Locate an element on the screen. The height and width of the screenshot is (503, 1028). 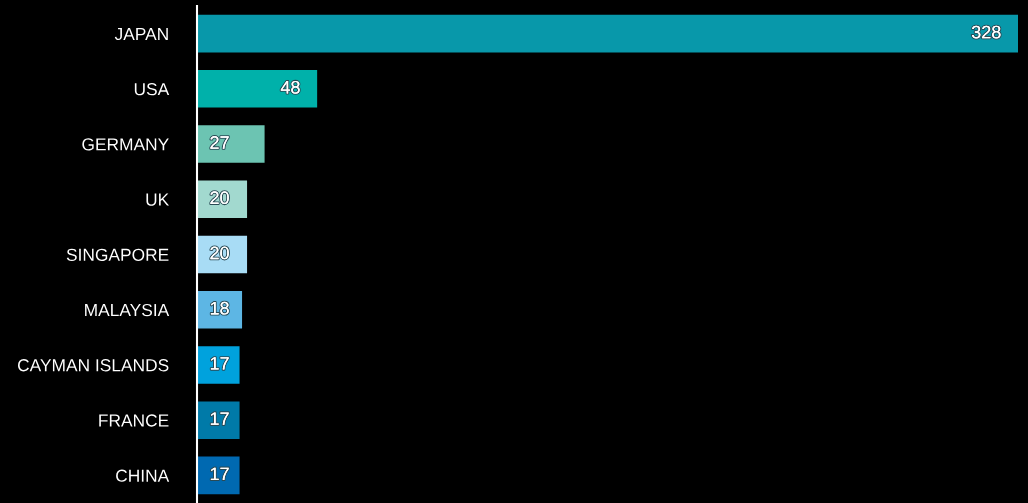
y-tick-label: GERMANY is located at coordinates (125, 144).